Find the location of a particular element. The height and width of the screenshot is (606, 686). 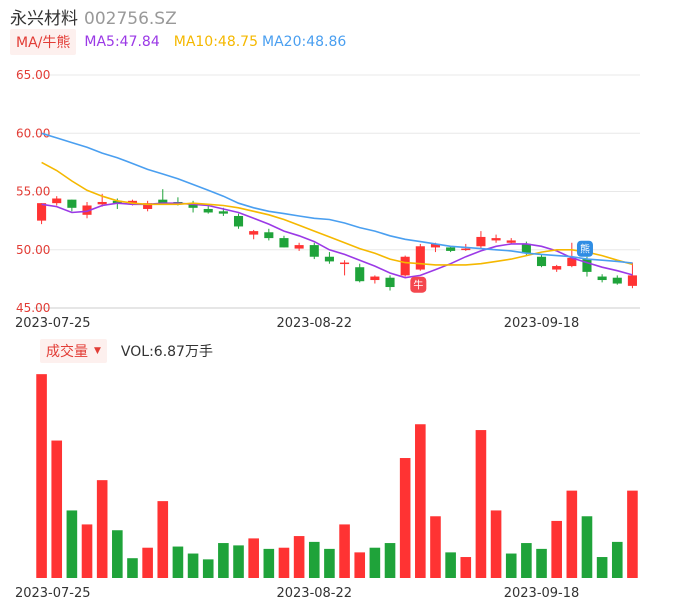

volume-value: VOL:6.87万手 is located at coordinates (166, 352).